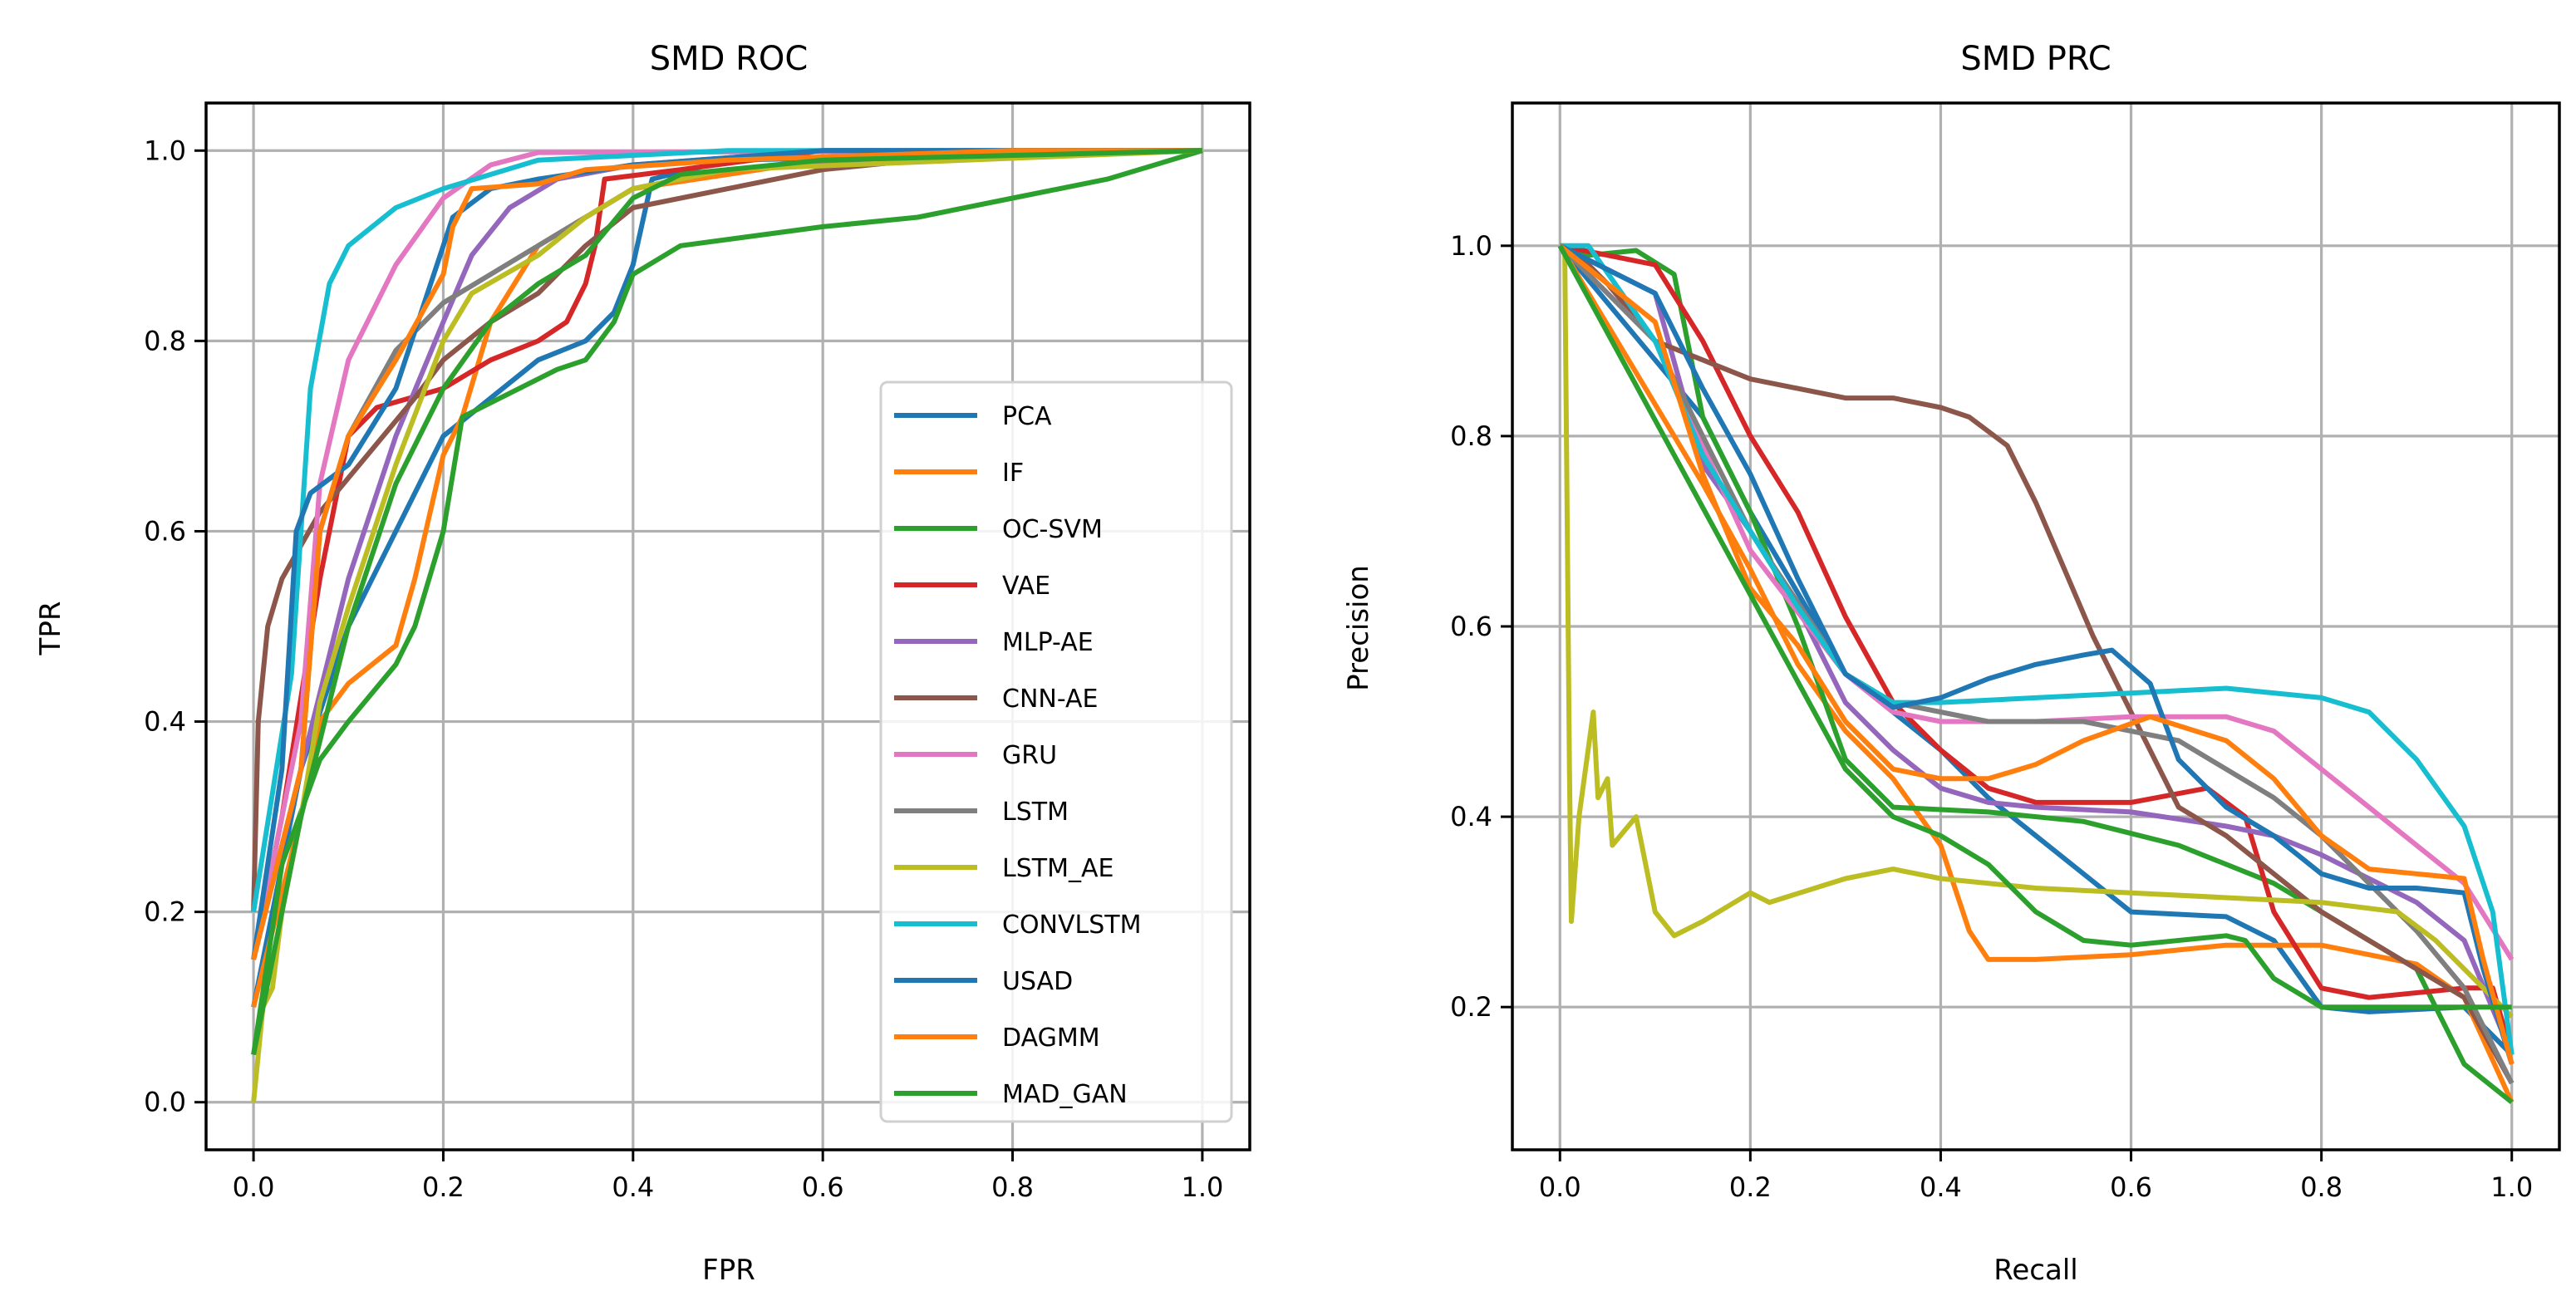 This screenshot has width=2576, height=1301. I want to click on legend-box, so click(1056, 751).